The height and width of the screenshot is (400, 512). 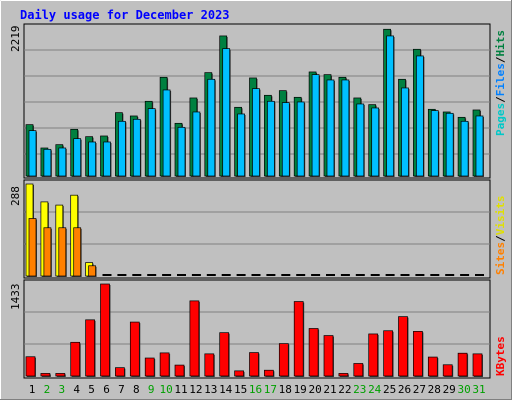 What do you see at coordinates (151, 389) in the screenshot?
I see `day-label: 9` at bounding box center [151, 389].